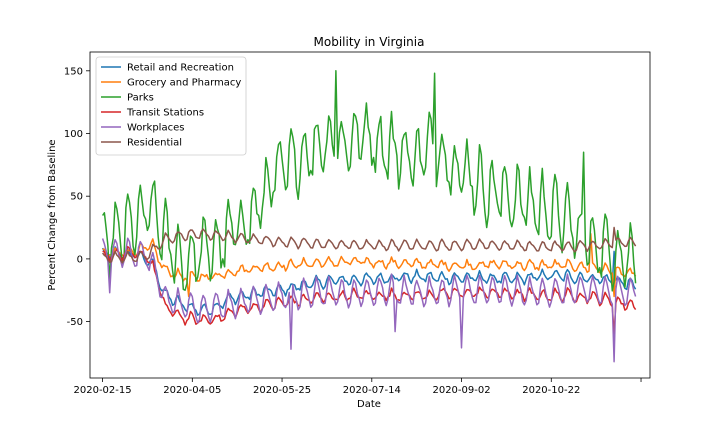 The image size is (720, 432). I want to click on x-axis-label: Date, so click(369, 404).